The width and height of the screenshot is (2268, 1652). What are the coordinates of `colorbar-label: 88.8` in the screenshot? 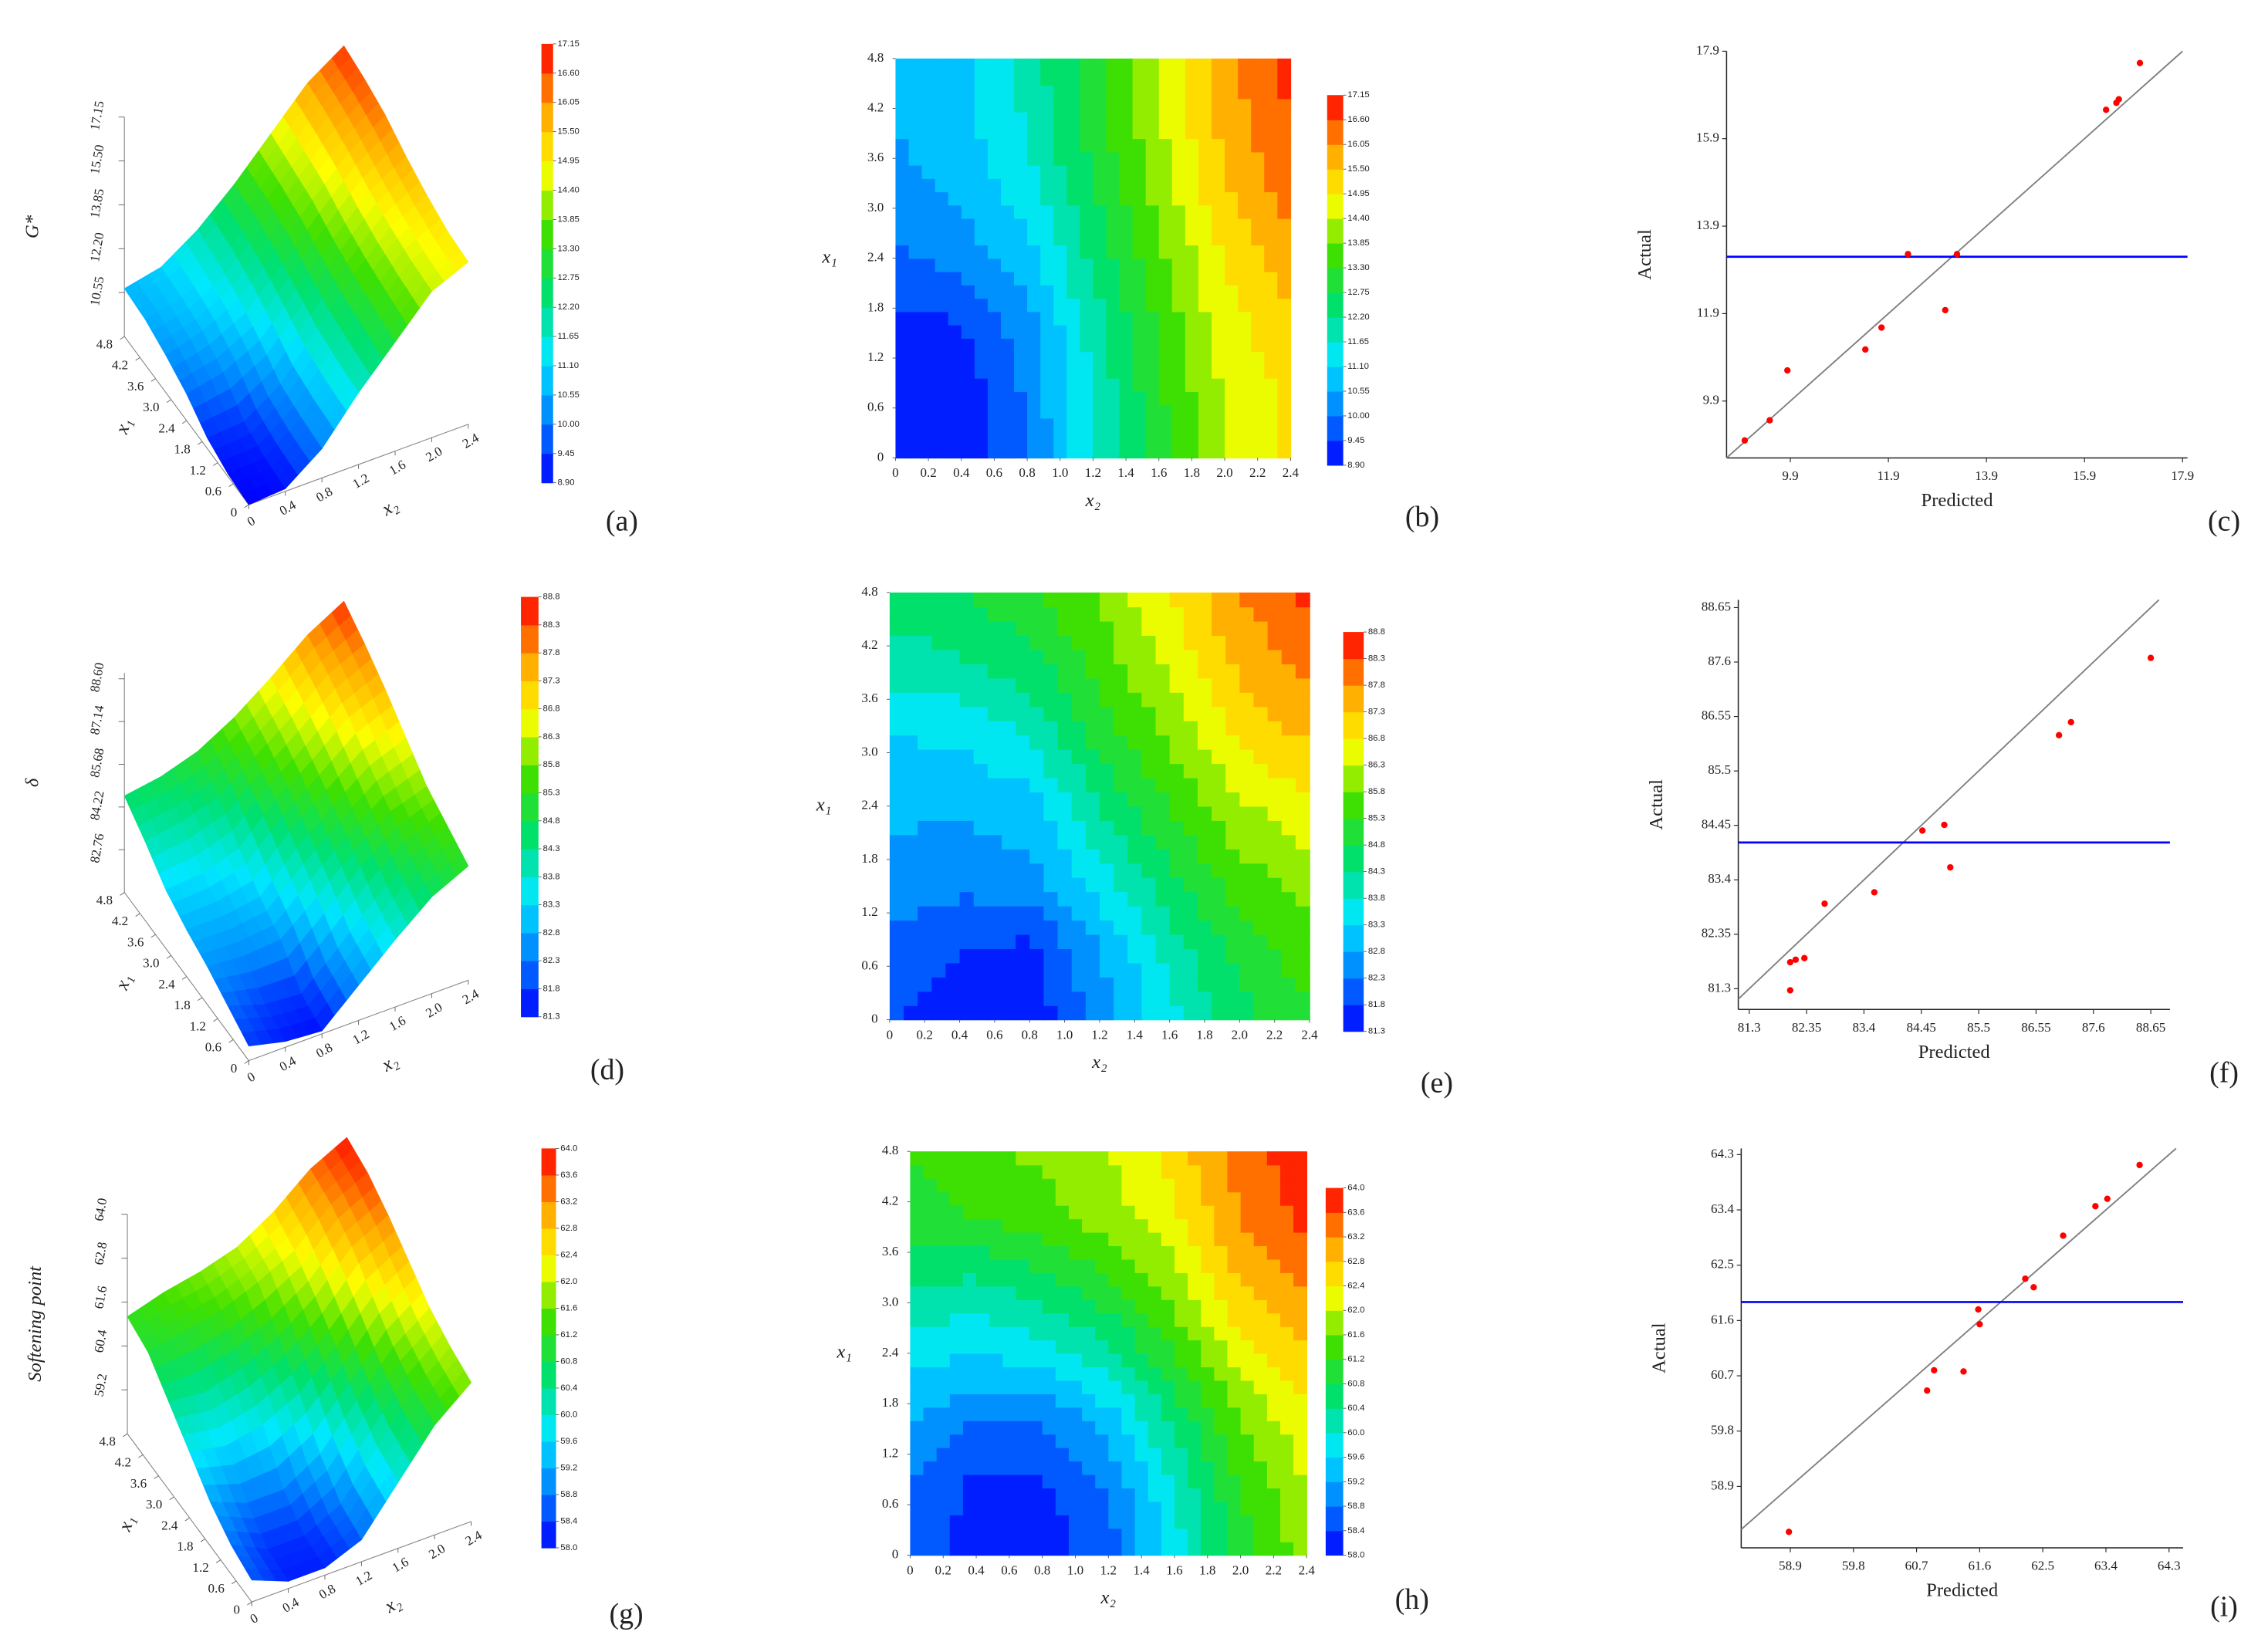 It's located at (551, 597).